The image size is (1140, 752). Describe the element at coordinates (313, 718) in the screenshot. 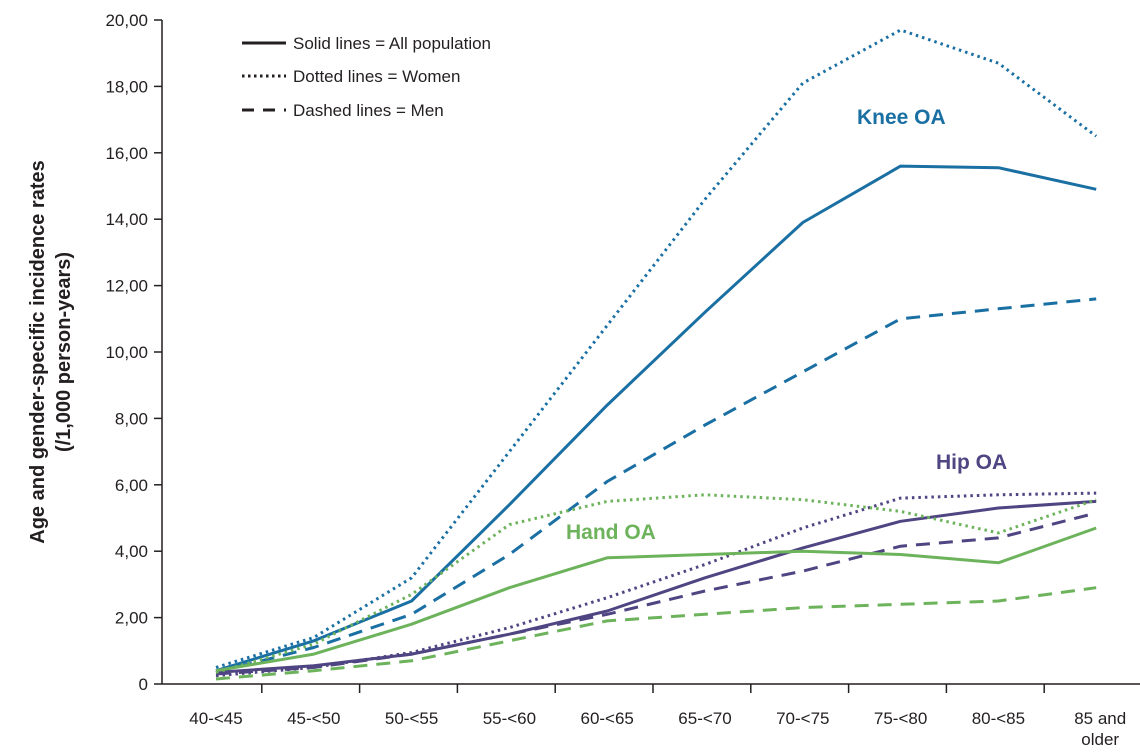

I see `x-tick-label-1: 45-<50` at that location.